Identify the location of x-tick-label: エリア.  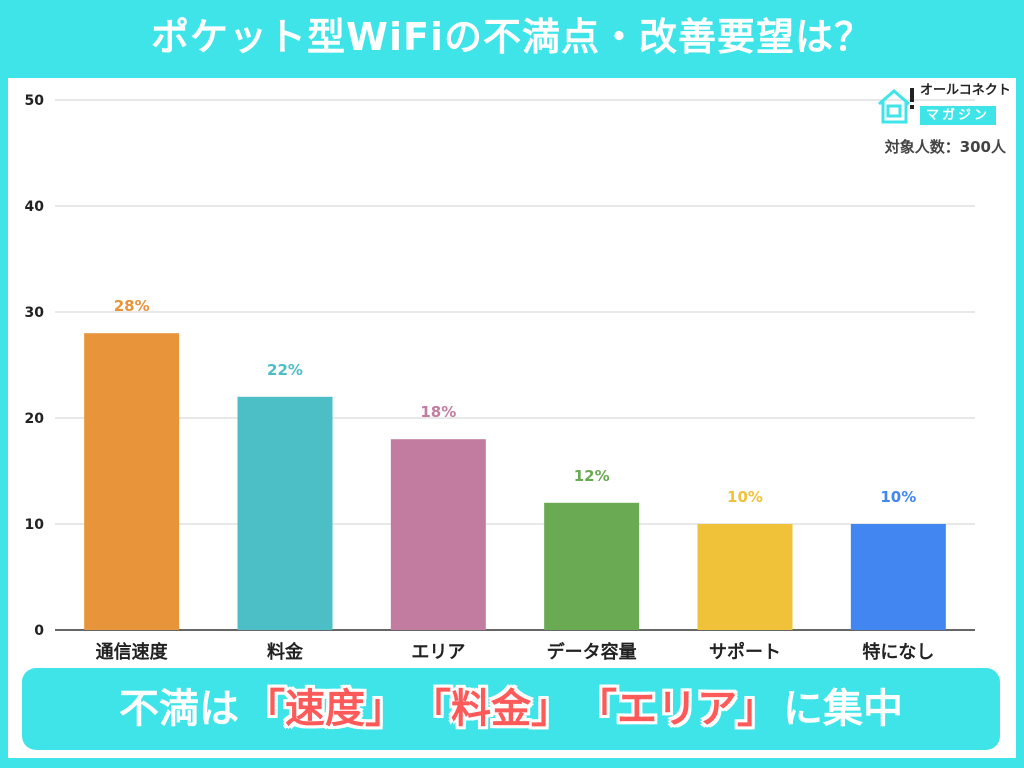
(438, 652).